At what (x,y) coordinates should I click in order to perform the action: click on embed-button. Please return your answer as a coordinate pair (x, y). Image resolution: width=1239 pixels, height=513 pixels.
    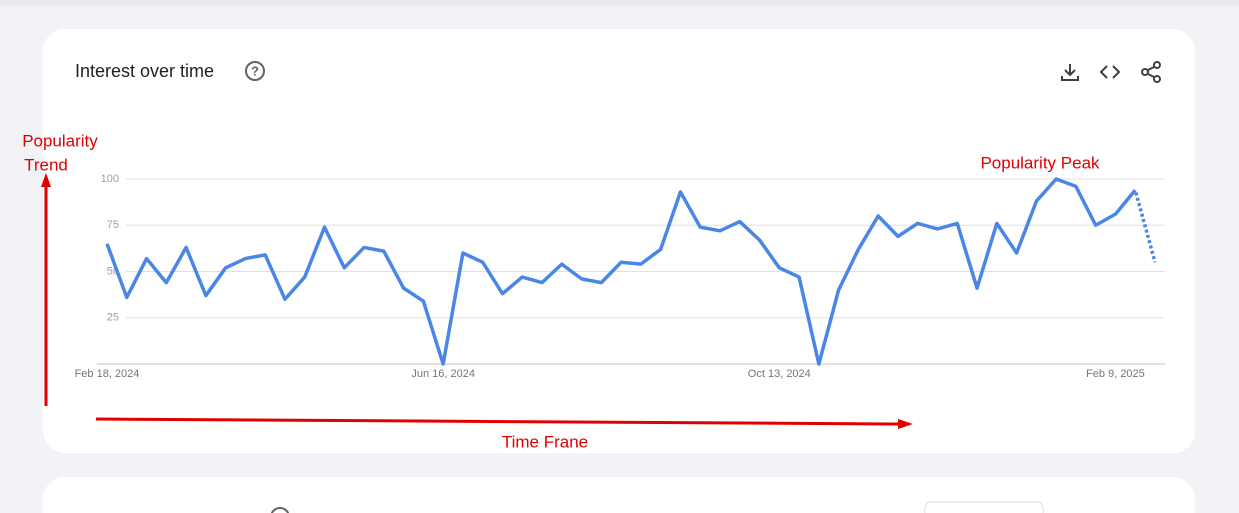
    Looking at the image, I should click on (1110, 72).